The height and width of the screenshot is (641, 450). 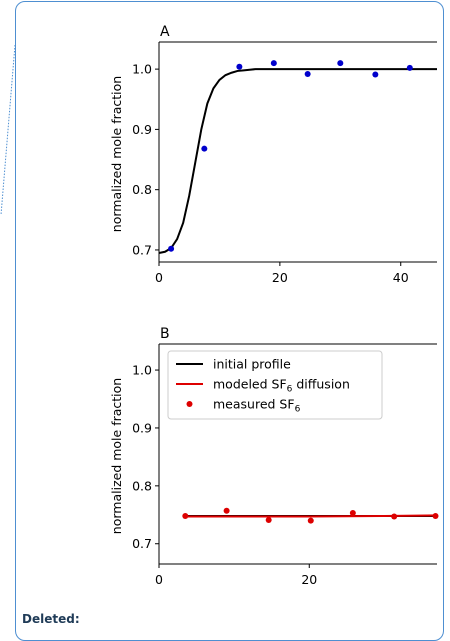 I want to click on comment-connector-line, so click(x=8, y=130).